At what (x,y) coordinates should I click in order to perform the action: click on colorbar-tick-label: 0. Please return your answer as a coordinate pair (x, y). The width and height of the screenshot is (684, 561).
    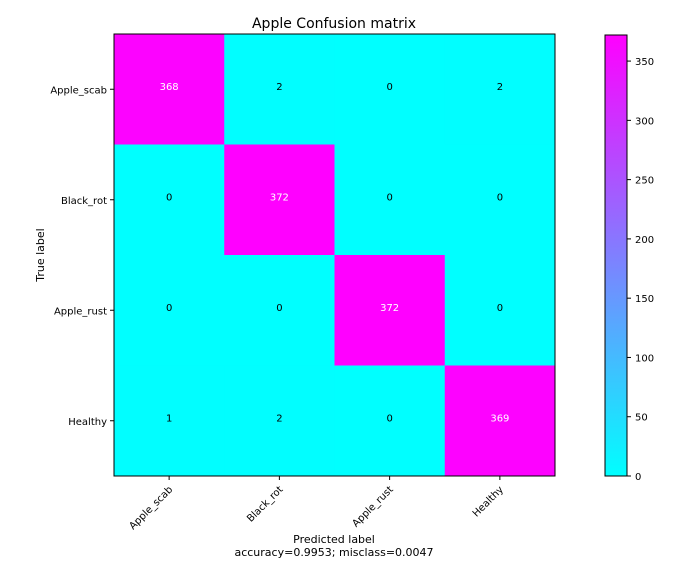
    Looking at the image, I should click on (638, 477).